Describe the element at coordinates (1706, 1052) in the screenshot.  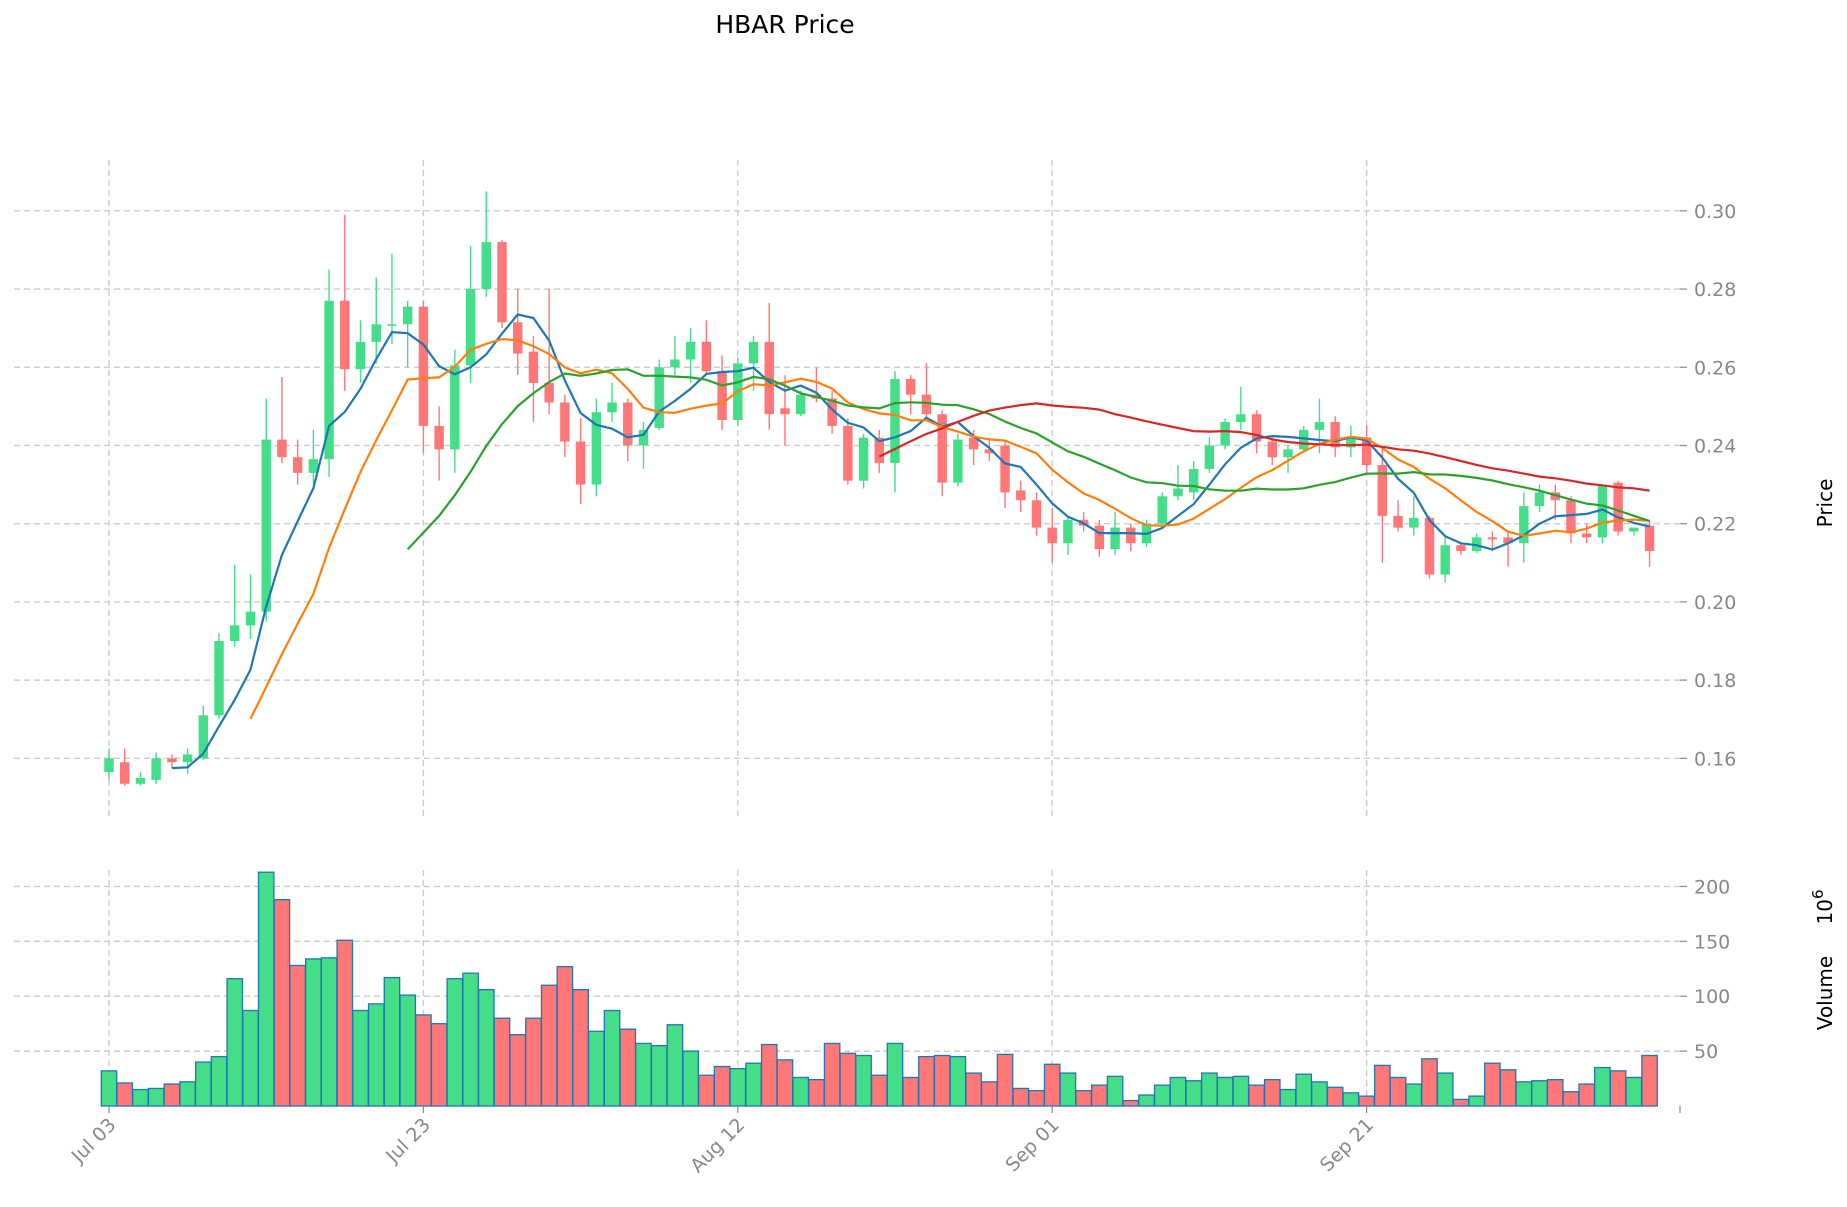
I see `volume-tick-label: 50` at that location.